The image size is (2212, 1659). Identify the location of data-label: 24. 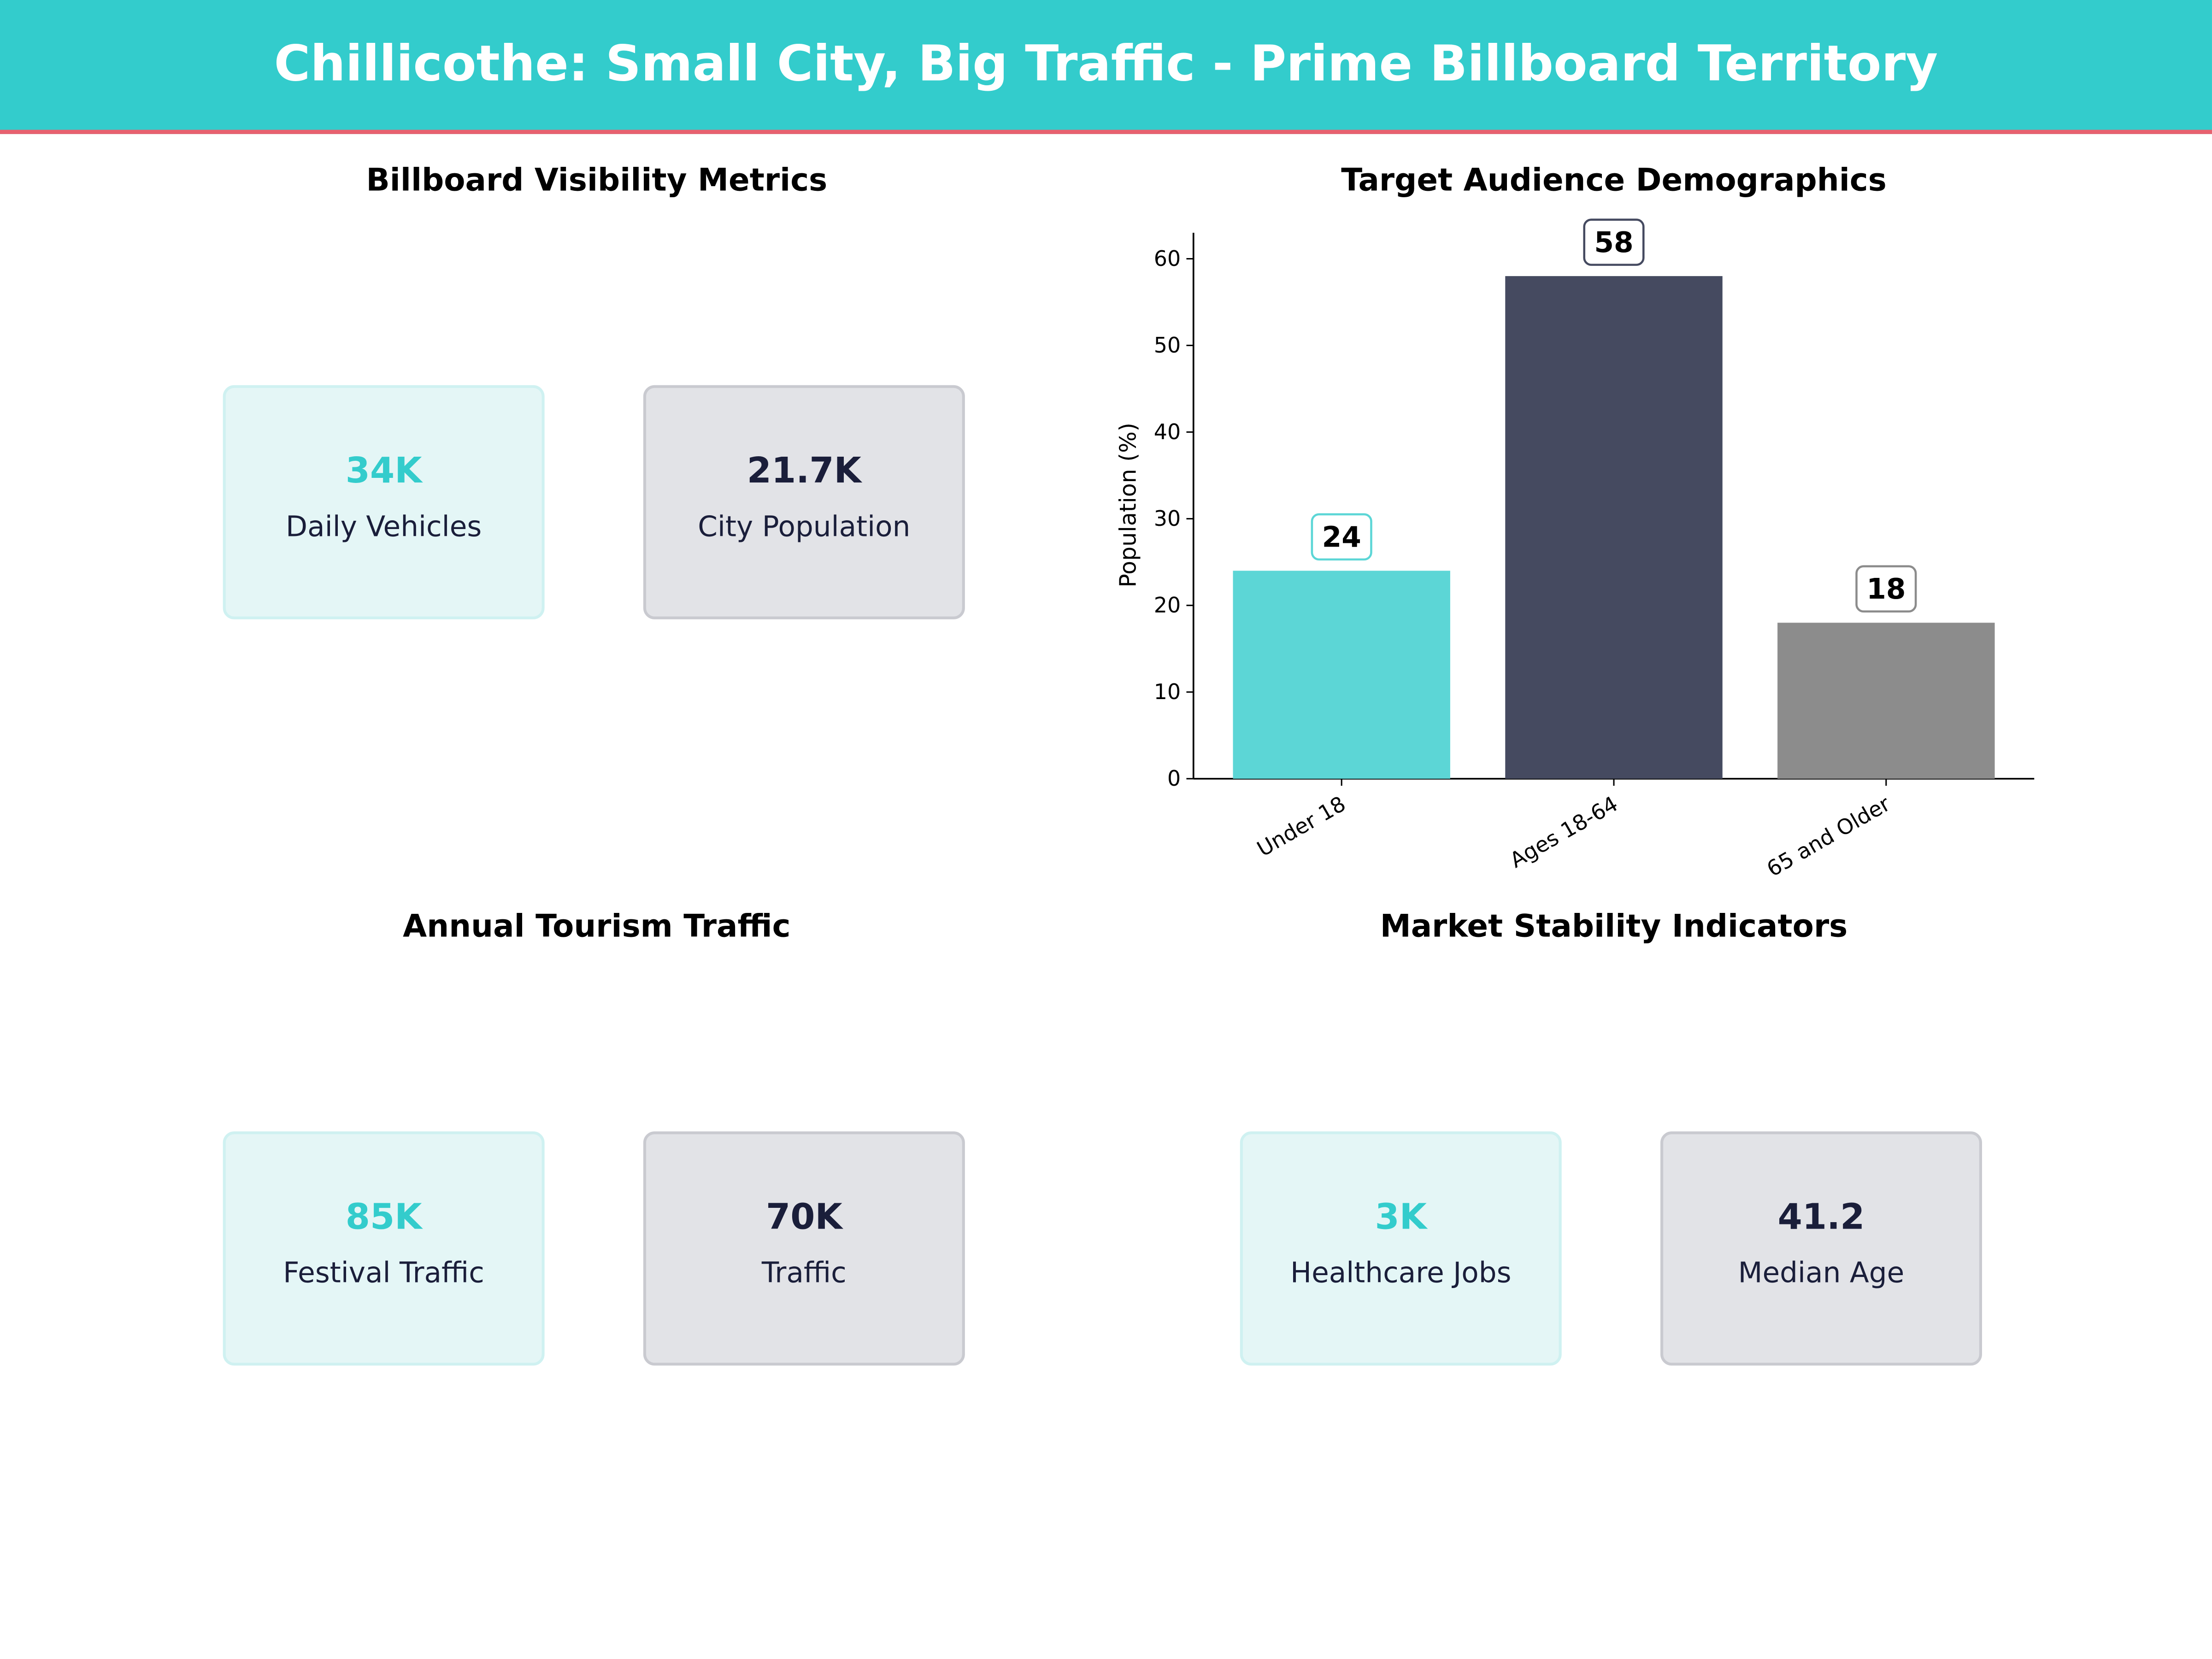
(1341, 537).